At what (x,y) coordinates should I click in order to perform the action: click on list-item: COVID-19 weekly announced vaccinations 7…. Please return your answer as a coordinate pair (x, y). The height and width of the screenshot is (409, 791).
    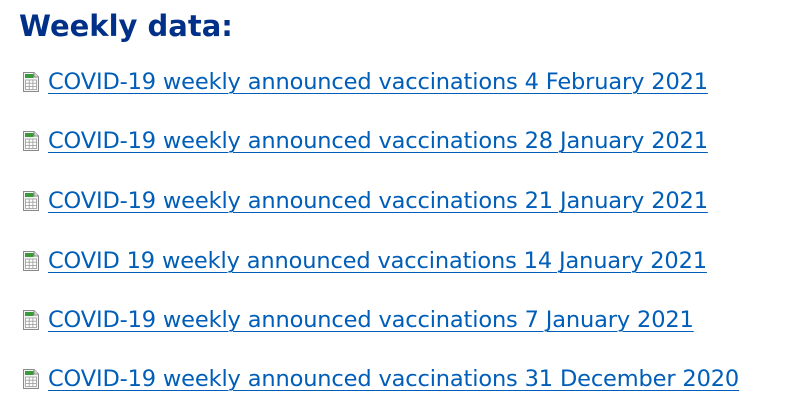
    Looking at the image, I should click on (357, 320).